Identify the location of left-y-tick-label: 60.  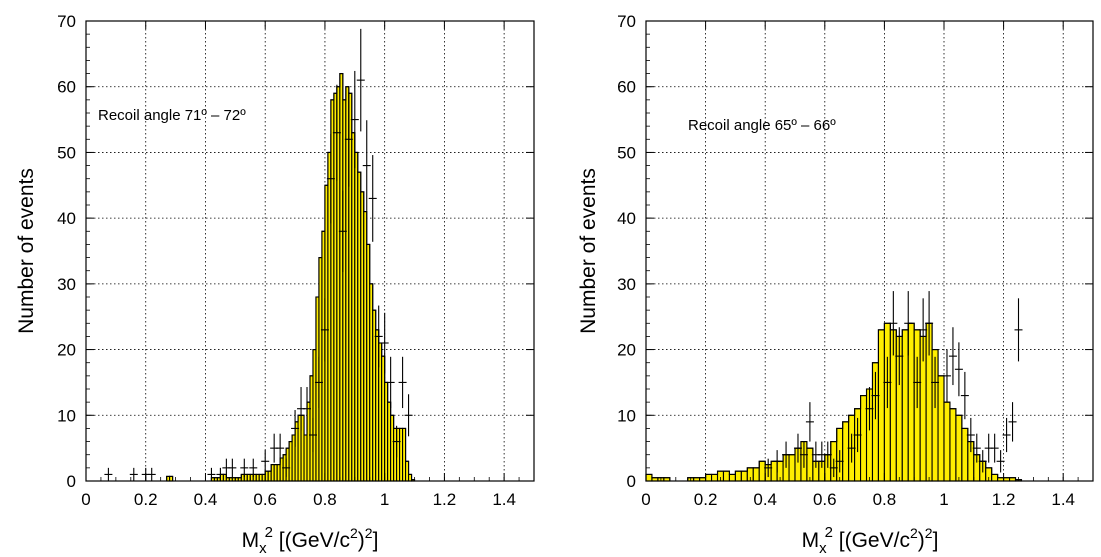
(66, 87).